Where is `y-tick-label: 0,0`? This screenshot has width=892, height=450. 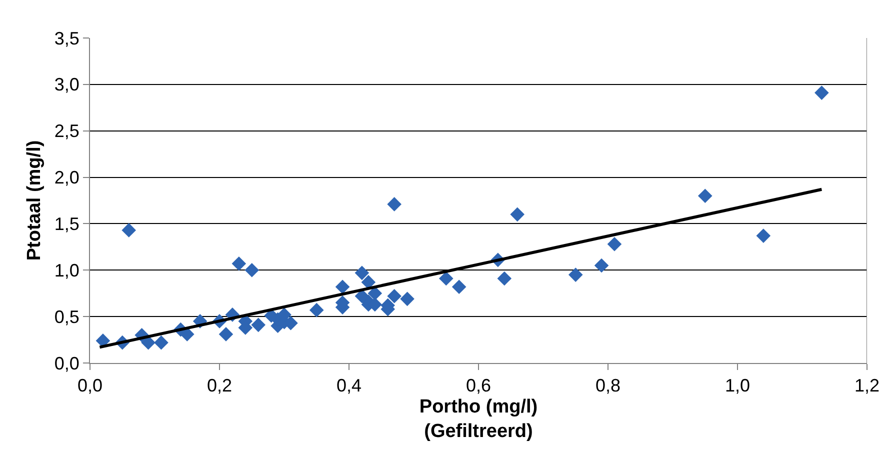
y-tick-label: 0,0 is located at coordinates (67, 363).